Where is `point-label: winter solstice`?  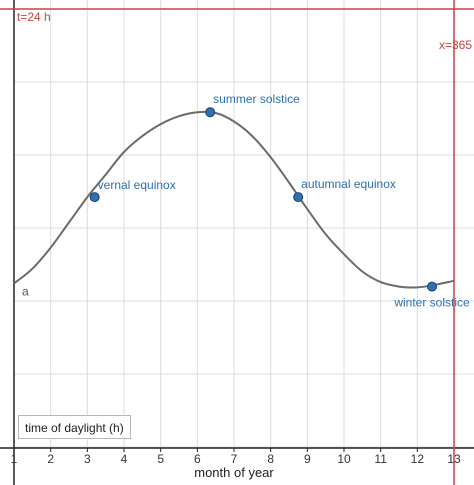 point-label: winter solstice is located at coordinates (431, 303).